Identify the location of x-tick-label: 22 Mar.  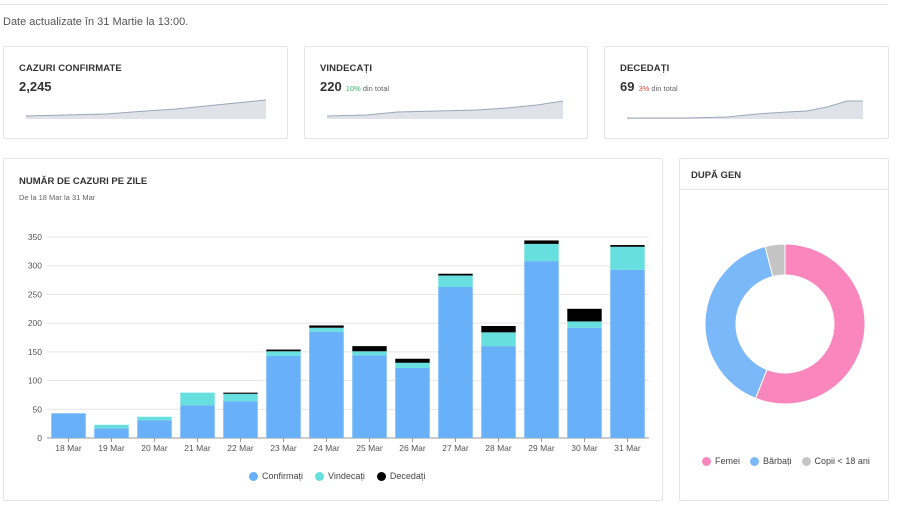
(240, 448).